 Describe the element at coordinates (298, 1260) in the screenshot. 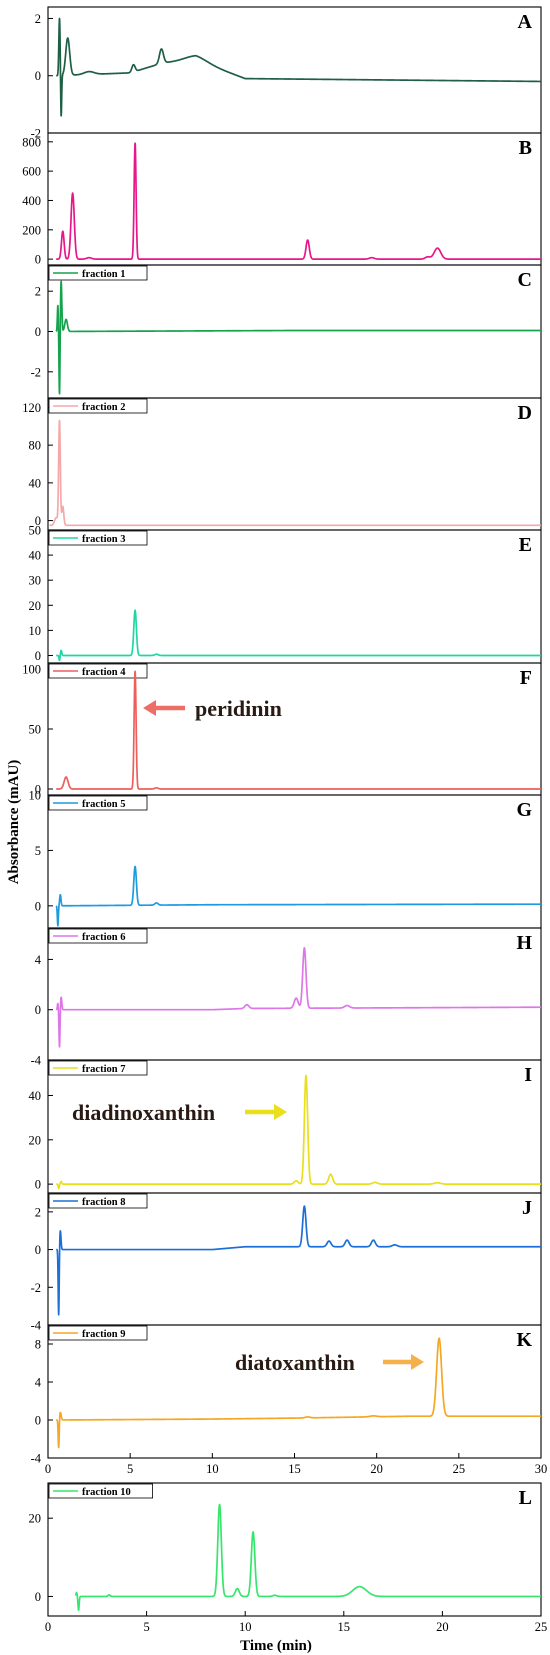

I see `series-line-J` at that location.